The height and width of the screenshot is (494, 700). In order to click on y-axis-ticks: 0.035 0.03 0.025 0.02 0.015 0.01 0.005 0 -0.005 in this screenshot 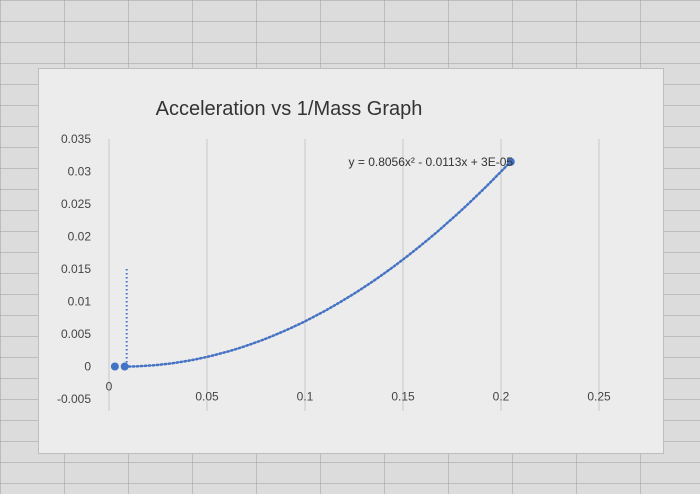, I will do `click(74, 269)`.